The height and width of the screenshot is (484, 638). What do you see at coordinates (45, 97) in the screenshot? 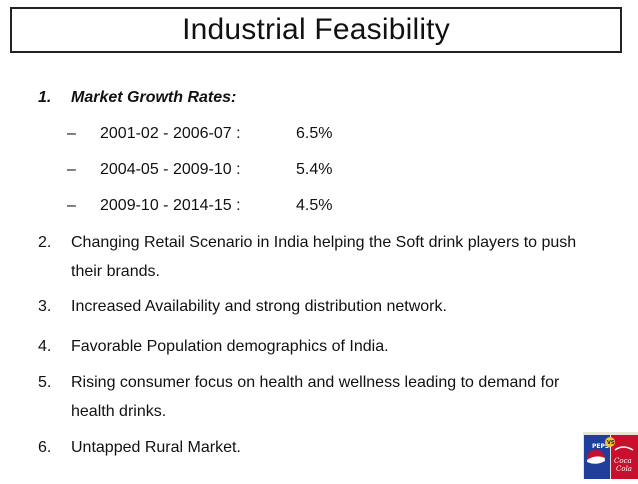
I see `list-number: 1.` at bounding box center [45, 97].